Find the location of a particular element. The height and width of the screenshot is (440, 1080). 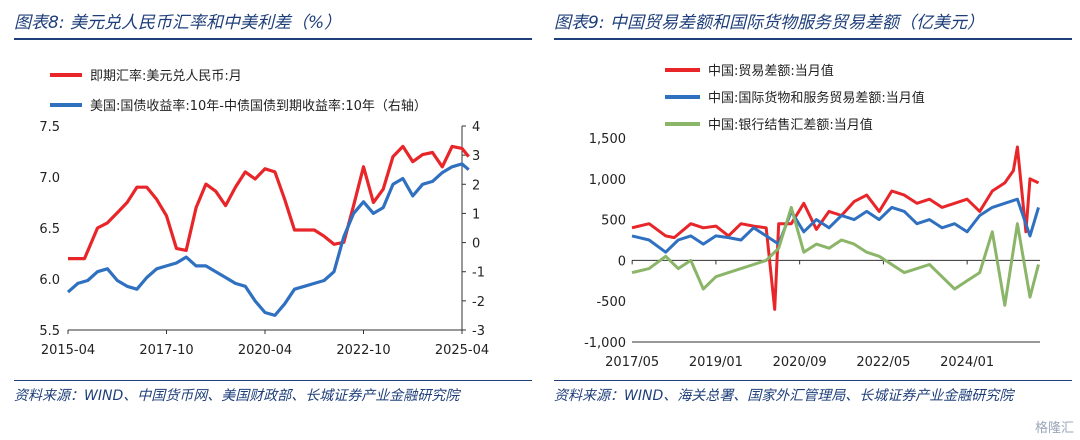

x-tick-label: 2025-04 is located at coordinates (462, 350).